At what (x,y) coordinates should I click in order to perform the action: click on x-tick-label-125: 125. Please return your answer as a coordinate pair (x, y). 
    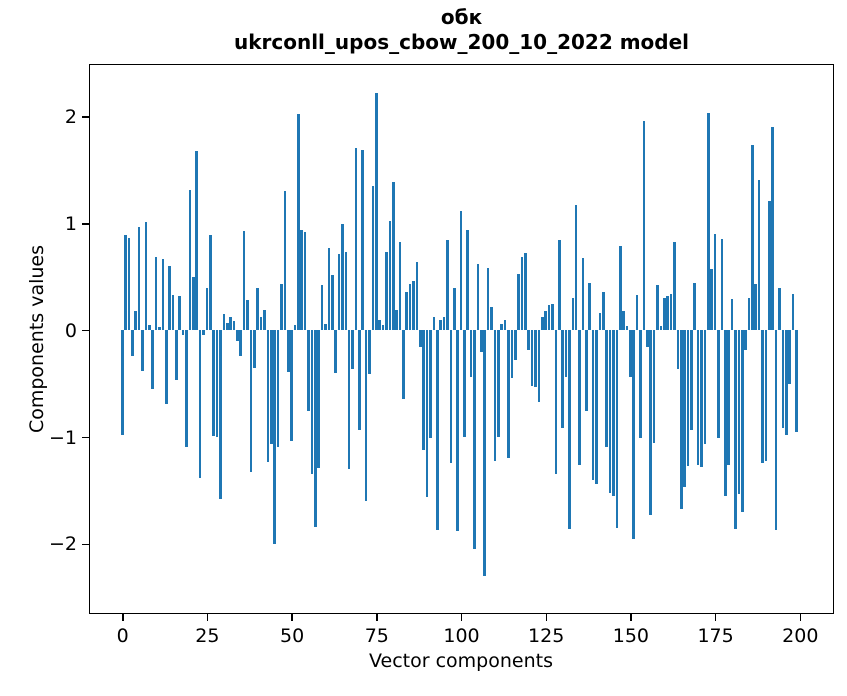
    Looking at the image, I should click on (546, 636).